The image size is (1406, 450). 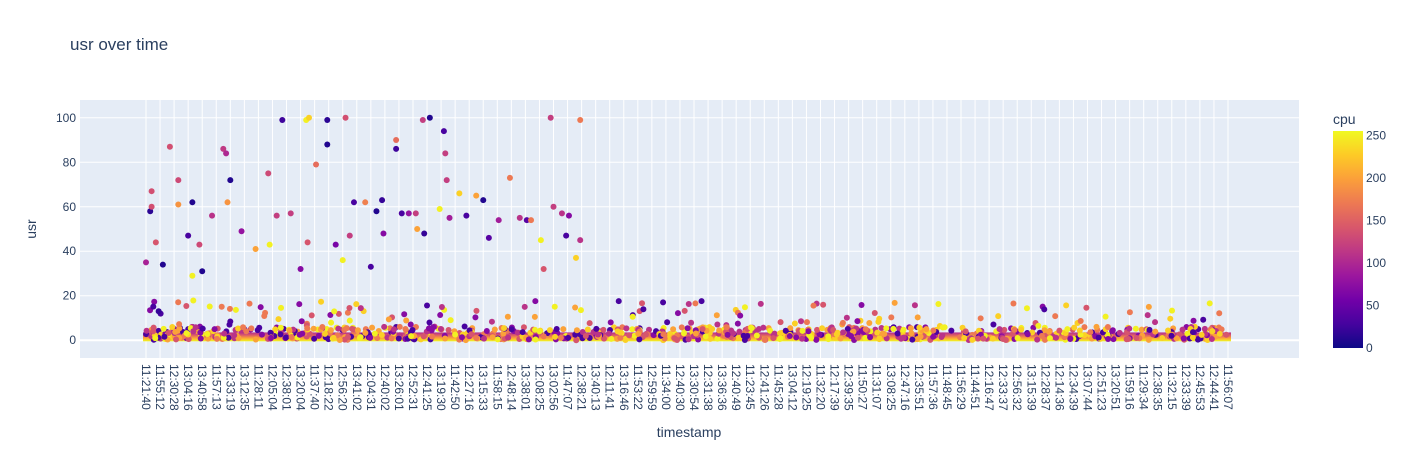 I want to click on x-tick-label: 11:44:51, so click(x=975, y=387).